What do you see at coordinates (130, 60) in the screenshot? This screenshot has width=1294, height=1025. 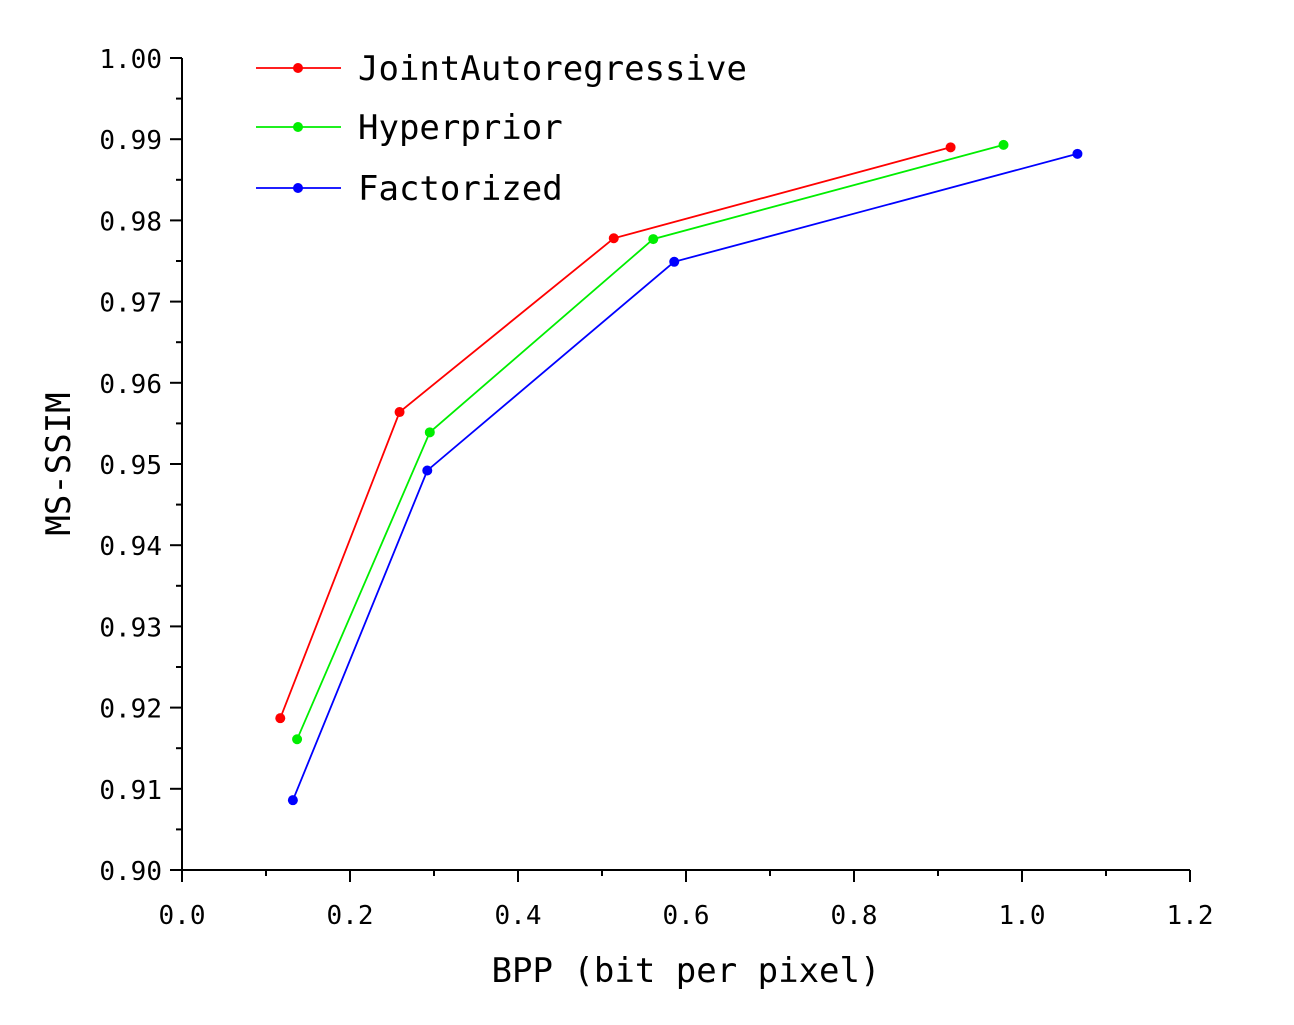 I see `y-tick-label: 1.00` at bounding box center [130, 60].